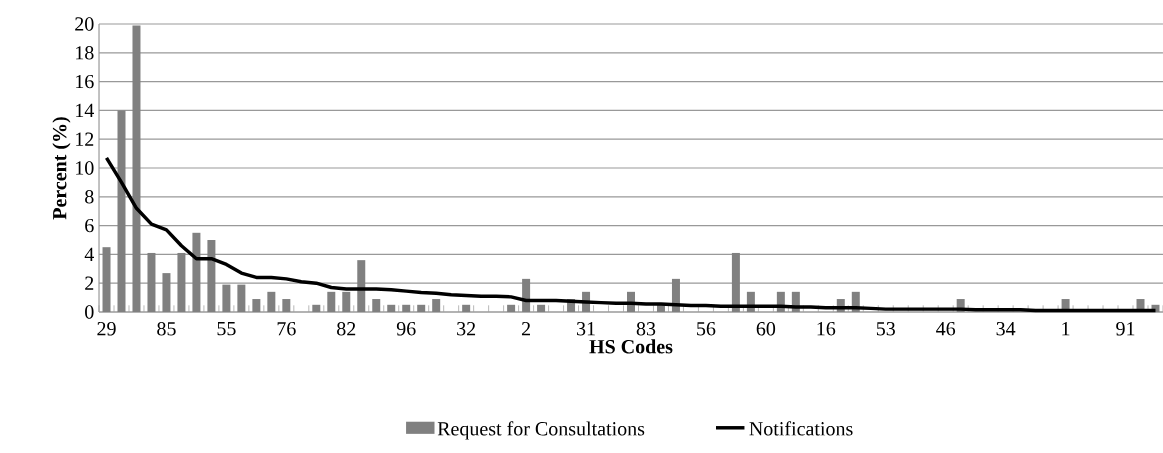 This screenshot has width=1163, height=453. I want to click on x-tick-label: 1, so click(1066, 329).